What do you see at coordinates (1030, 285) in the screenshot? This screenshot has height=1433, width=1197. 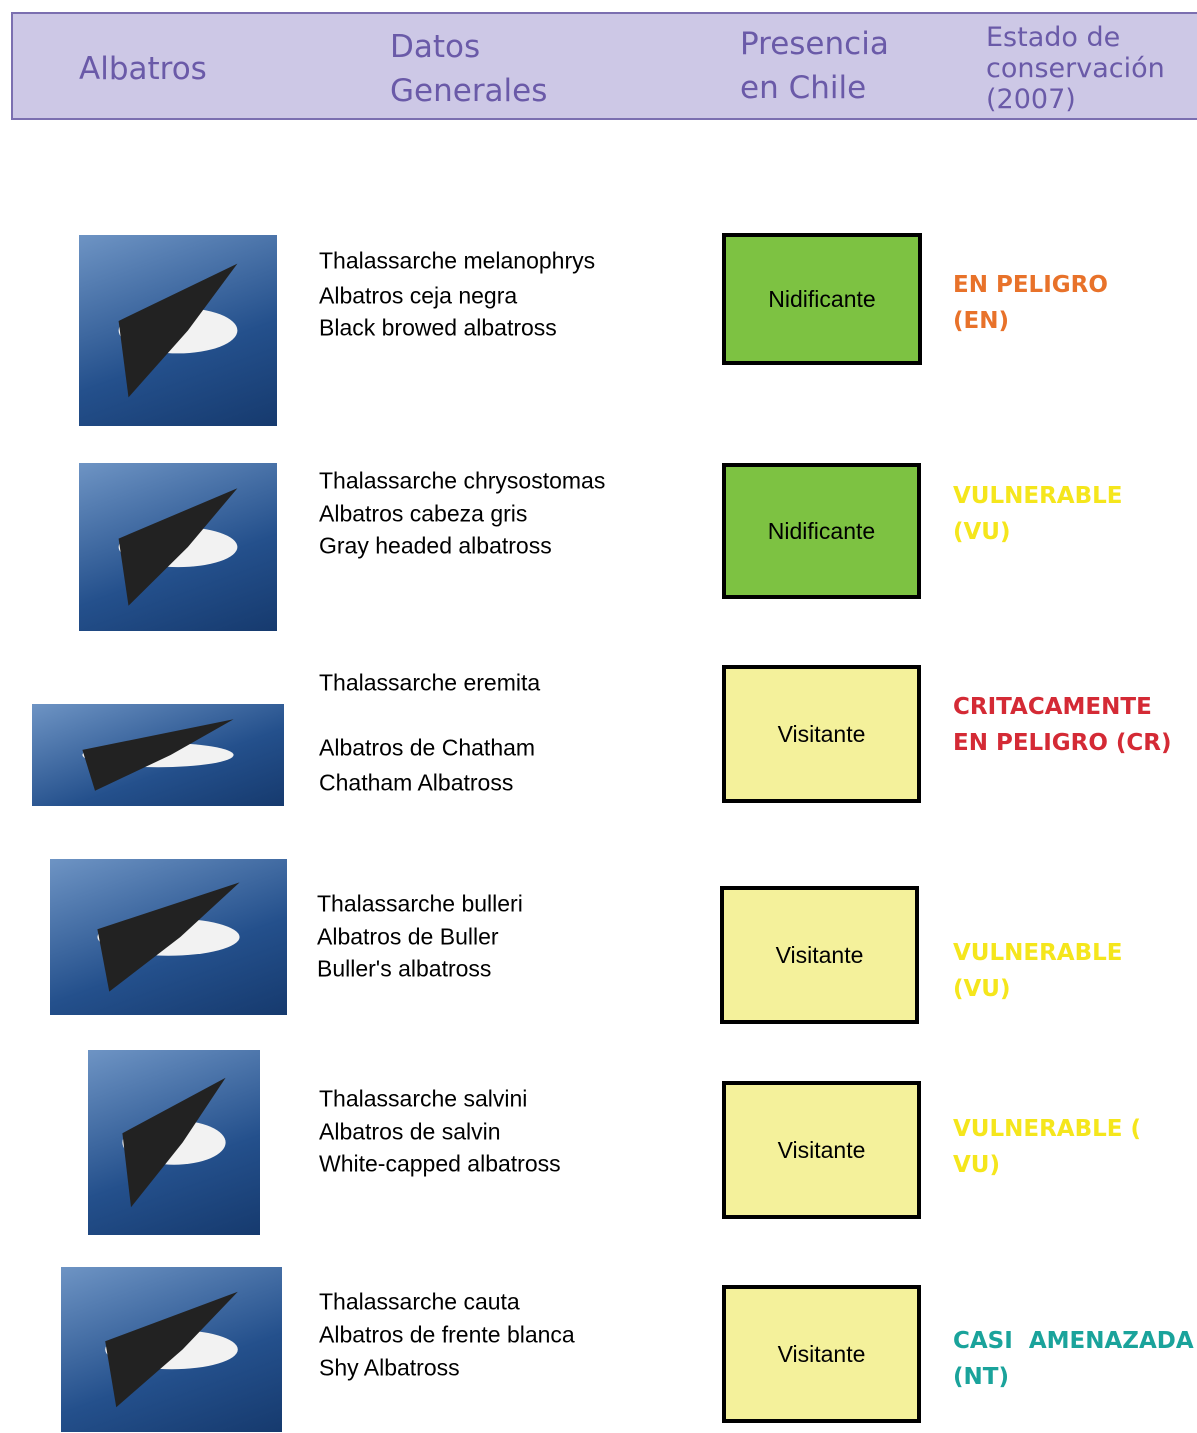 I see `conservation-status: EN PELIGRO` at bounding box center [1030, 285].